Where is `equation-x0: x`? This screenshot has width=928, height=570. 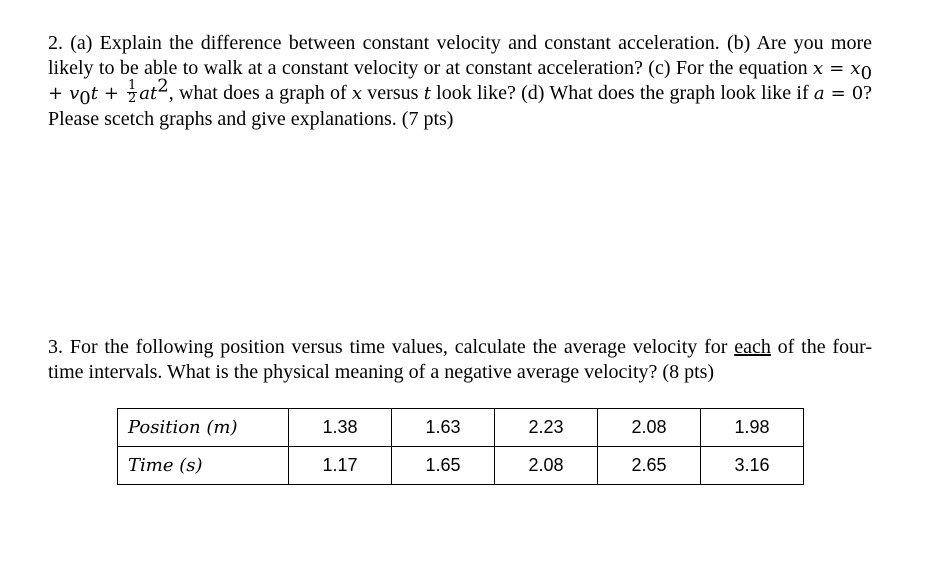 equation-x0: x is located at coordinates (855, 68).